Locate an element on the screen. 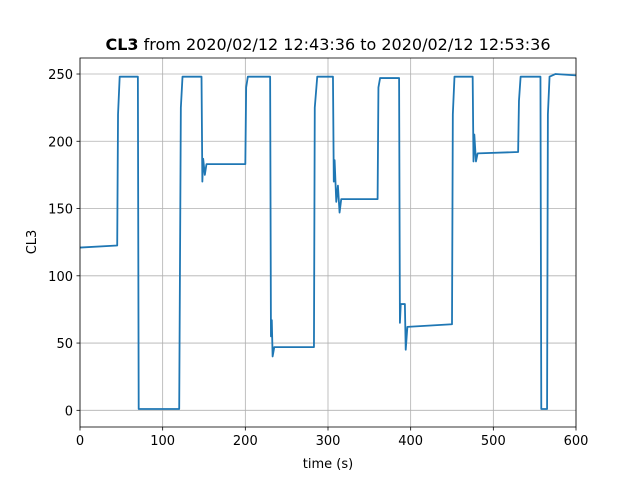  x-tick-label: 300 is located at coordinates (328, 441).